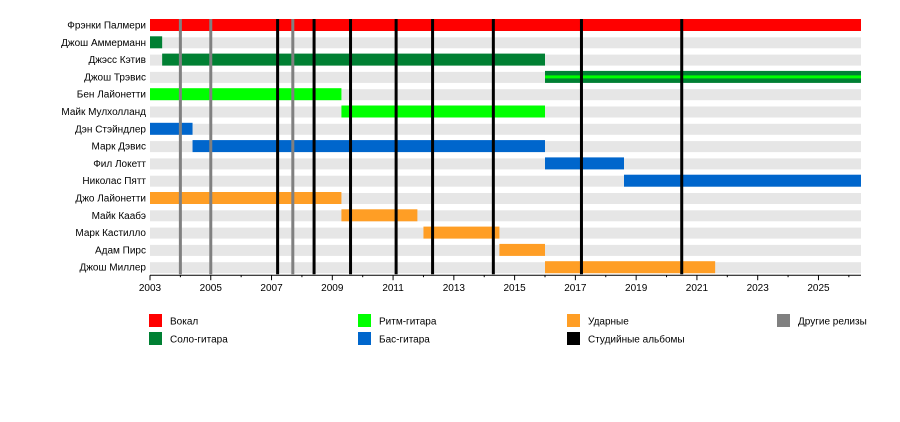  What do you see at coordinates (271, 288) in the screenshot?
I see `x-tick-label: 2007` at bounding box center [271, 288].